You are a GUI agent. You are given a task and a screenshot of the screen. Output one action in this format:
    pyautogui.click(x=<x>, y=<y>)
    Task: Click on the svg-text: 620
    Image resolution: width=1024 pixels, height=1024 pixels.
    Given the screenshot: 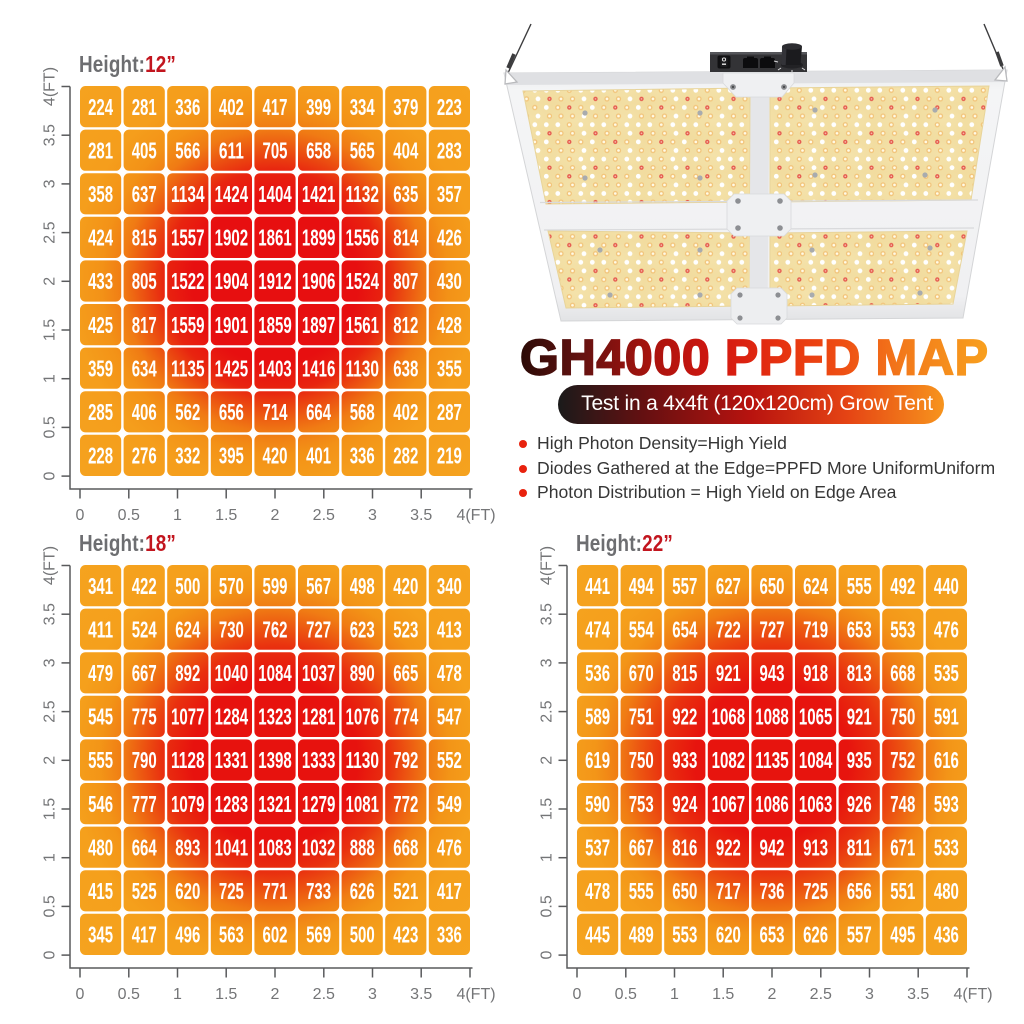 What is the action you would take?
    pyautogui.click(x=187, y=891)
    